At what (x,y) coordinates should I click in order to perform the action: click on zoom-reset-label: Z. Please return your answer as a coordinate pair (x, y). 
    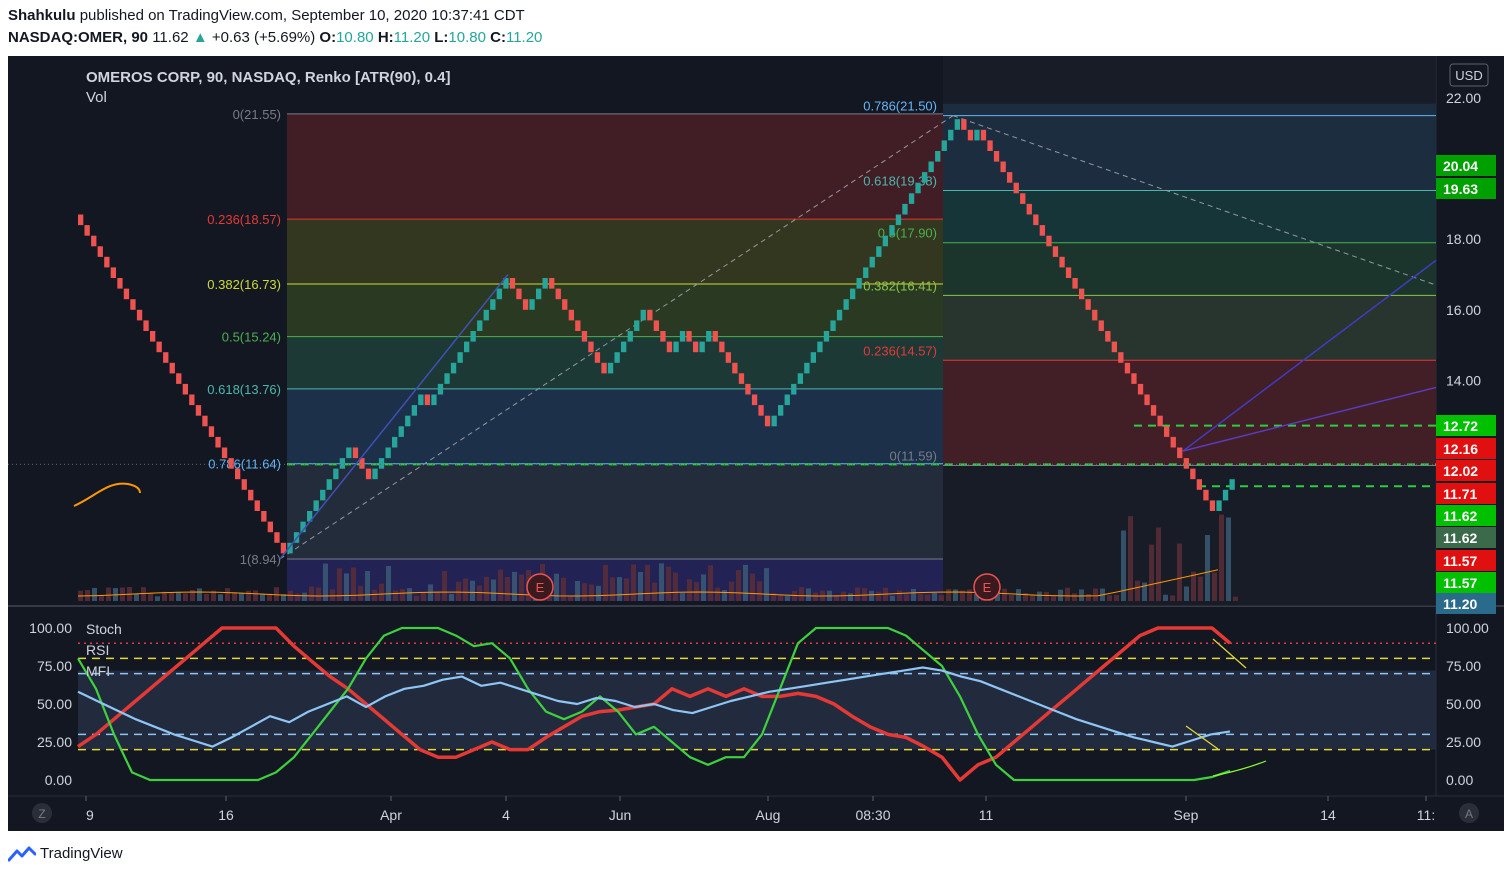
    Looking at the image, I should click on (41, 814).